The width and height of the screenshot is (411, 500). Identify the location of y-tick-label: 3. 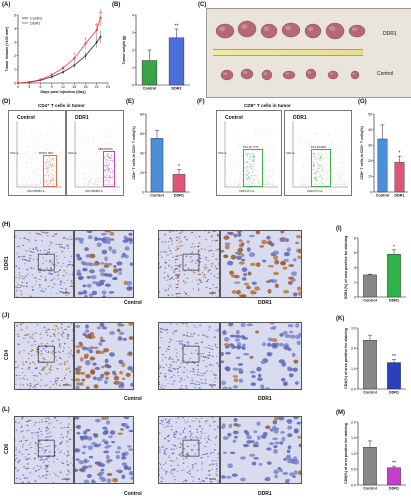
(133, 33).